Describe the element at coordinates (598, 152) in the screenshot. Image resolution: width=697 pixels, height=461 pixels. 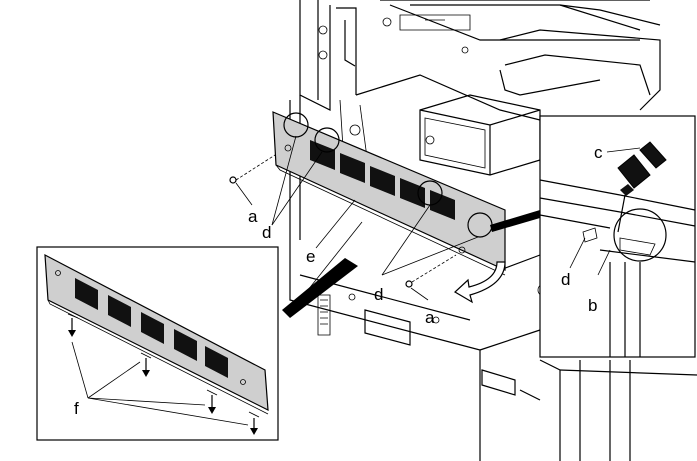
I see `label-c: c` at that location.